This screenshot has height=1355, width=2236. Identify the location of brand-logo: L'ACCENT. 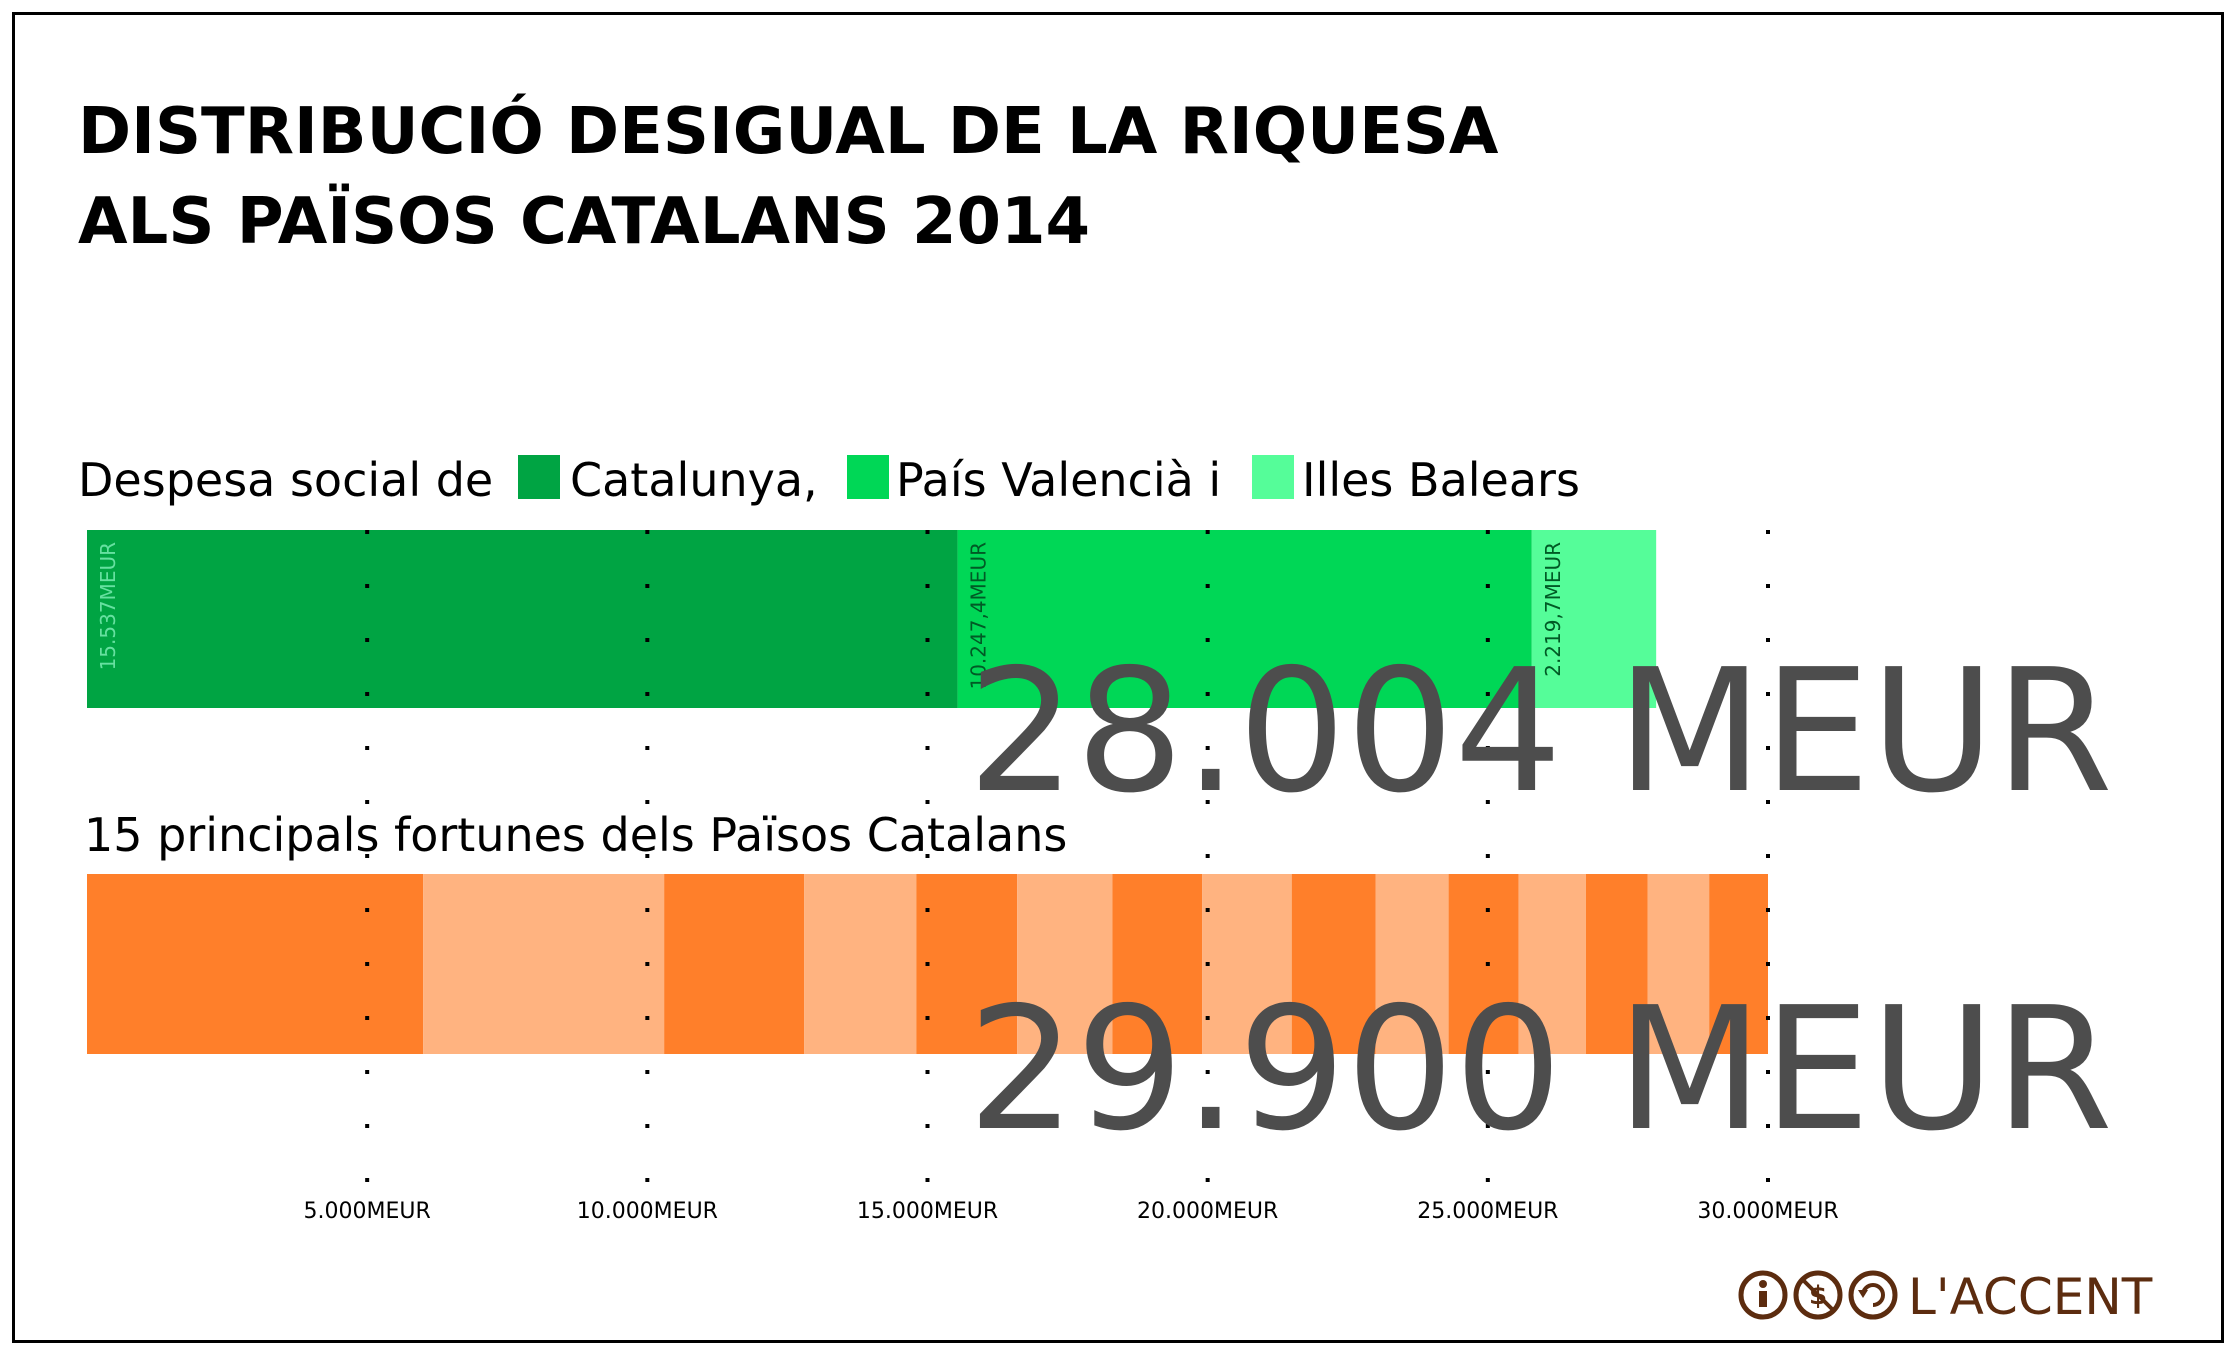
(2030, 1297).